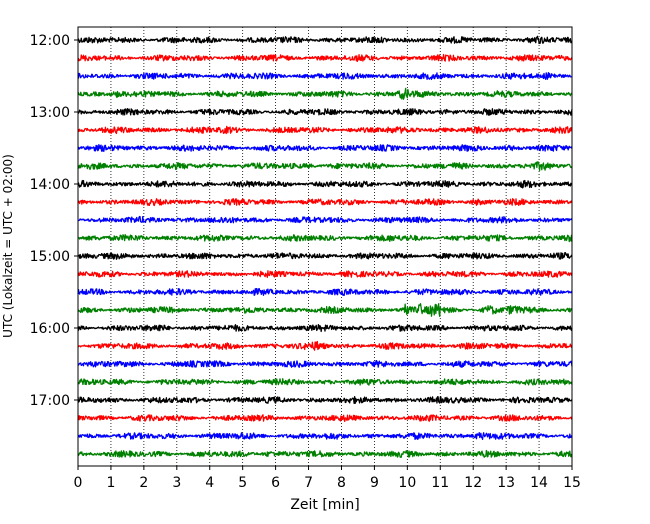 This screenshot has width=650, height=524. Describe the element at coordinates (440, 483) in the screenshot. I see `x-tick-label: 11` at that location.